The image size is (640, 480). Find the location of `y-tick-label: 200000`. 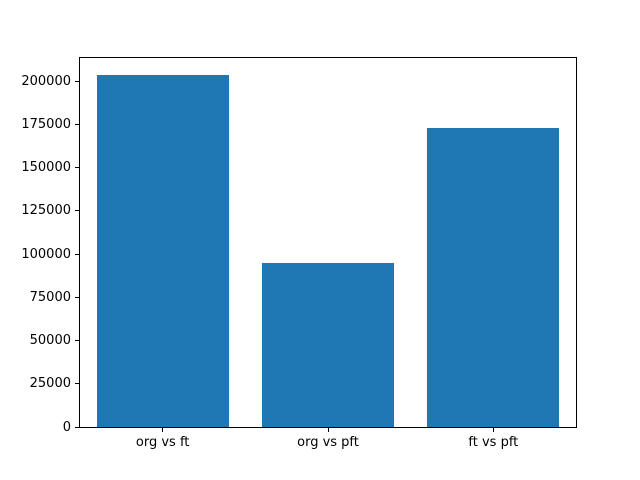

y-tick-label: 200000 is located at coordinates (46, 81).